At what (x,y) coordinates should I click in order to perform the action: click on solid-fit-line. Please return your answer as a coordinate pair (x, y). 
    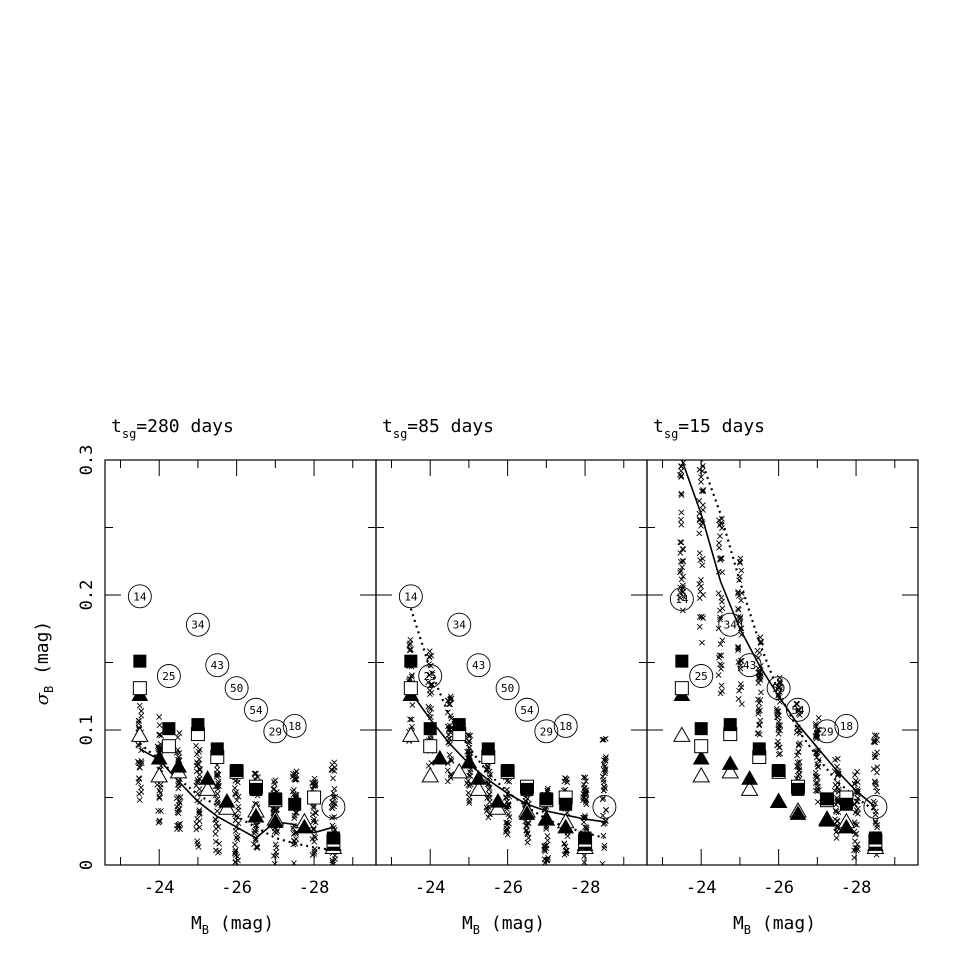
    Looking at the image, I should click on (778, 634).